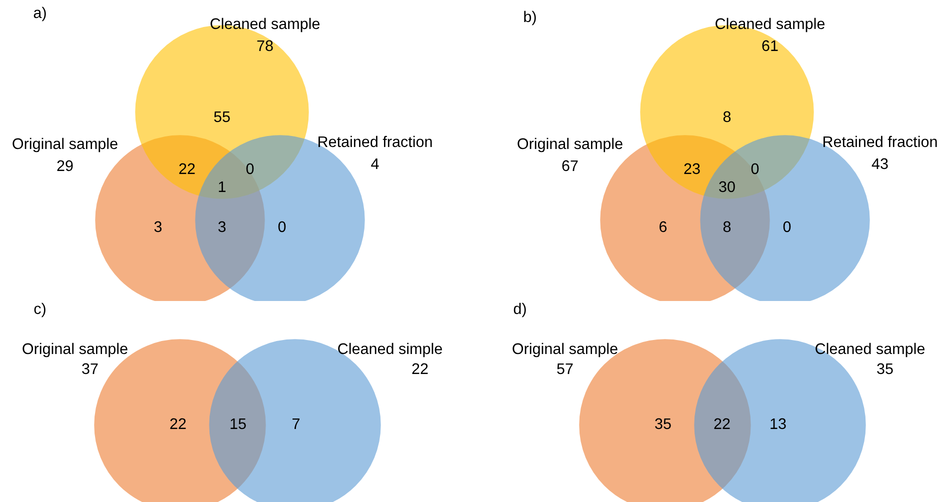  What do you see at coordinates (265, 46) in the screenshot?
I see `data-label: 78` at bounding box center [265, 46].